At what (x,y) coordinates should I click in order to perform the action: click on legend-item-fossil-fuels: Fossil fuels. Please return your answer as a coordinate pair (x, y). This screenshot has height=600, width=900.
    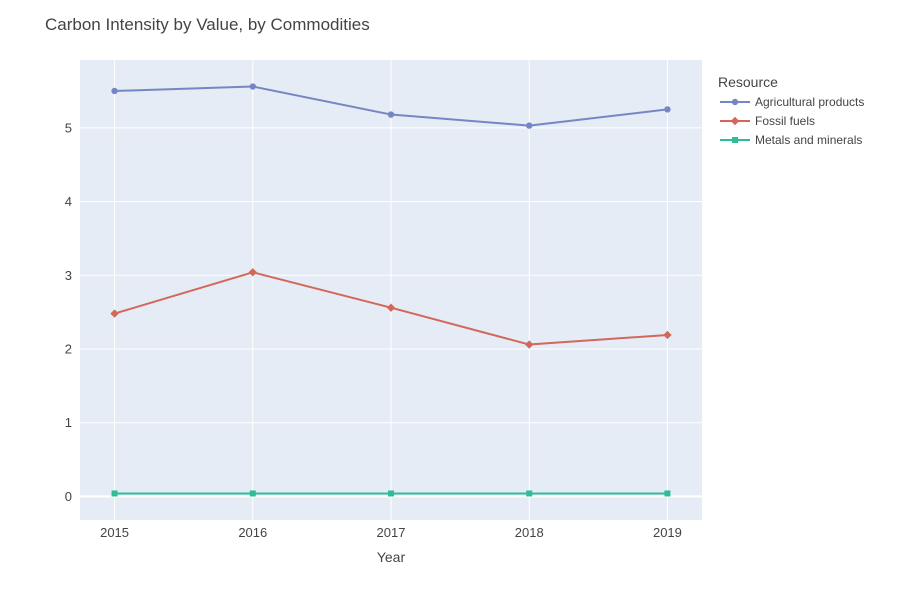
    Looking at the image, I should click on (767, 121).